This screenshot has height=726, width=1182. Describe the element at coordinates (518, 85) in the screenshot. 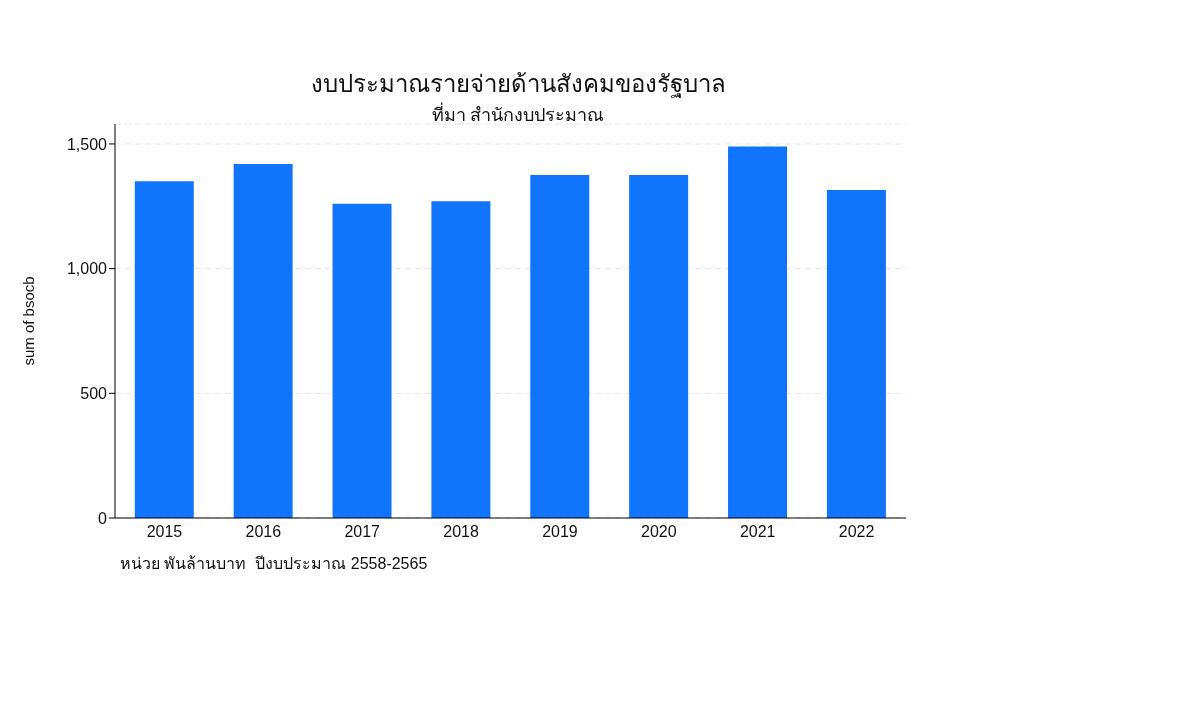

I see `chart-title: งบประมาณรายจ่ายด้านสังคมของรัฐบาล` at that location.